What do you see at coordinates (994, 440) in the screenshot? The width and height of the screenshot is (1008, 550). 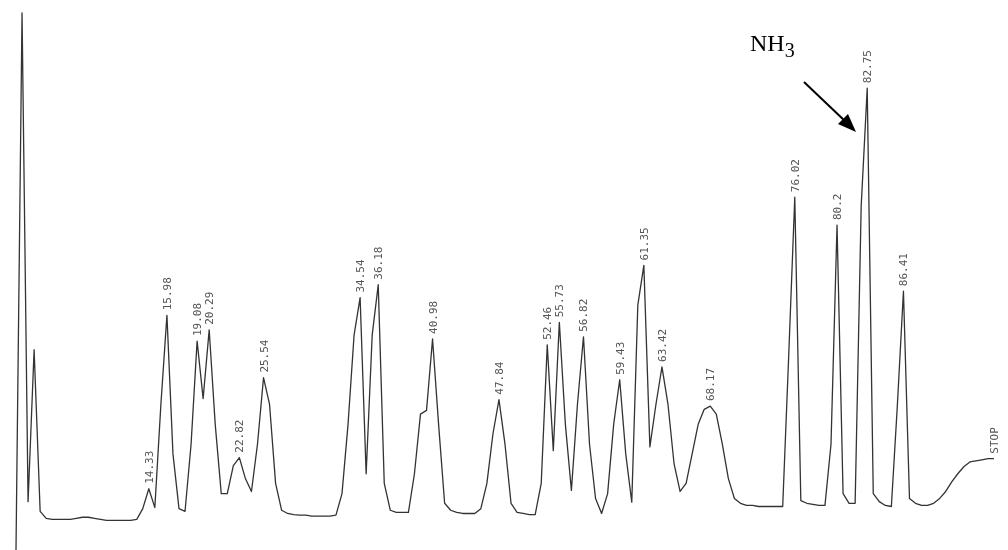 I see `annotation: STOP` at bounding box center [994, 440].